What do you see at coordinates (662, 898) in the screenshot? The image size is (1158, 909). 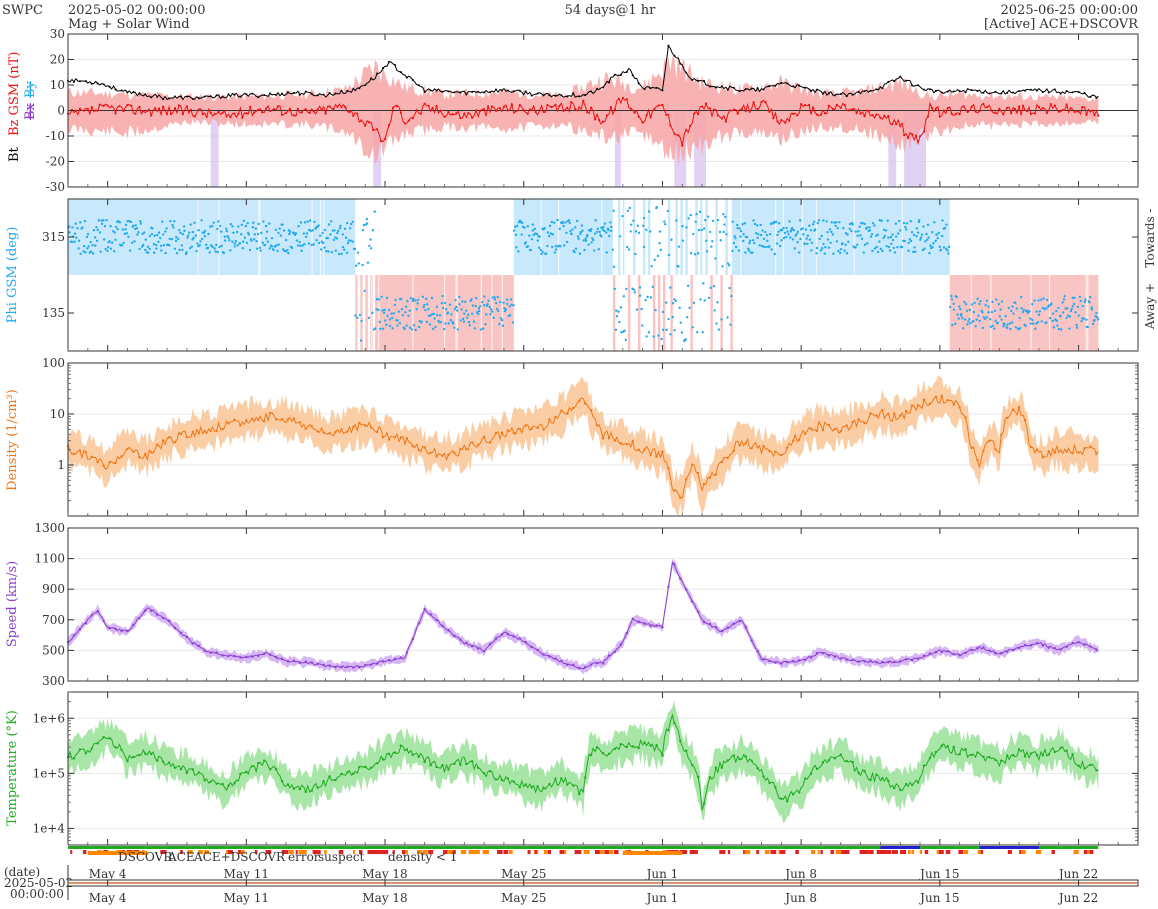 I see `x-tick-label-bottom: Jun 1` at bounding box center [662, 898].